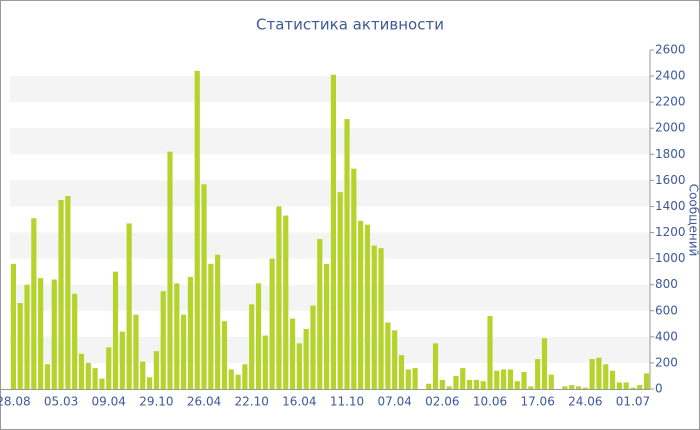 Image resolution: width=700 pixels, height=430 pixels. Describe the element at coordinates (666, 362) in the screenshot. I see `y-tick-label: 200` at that location.